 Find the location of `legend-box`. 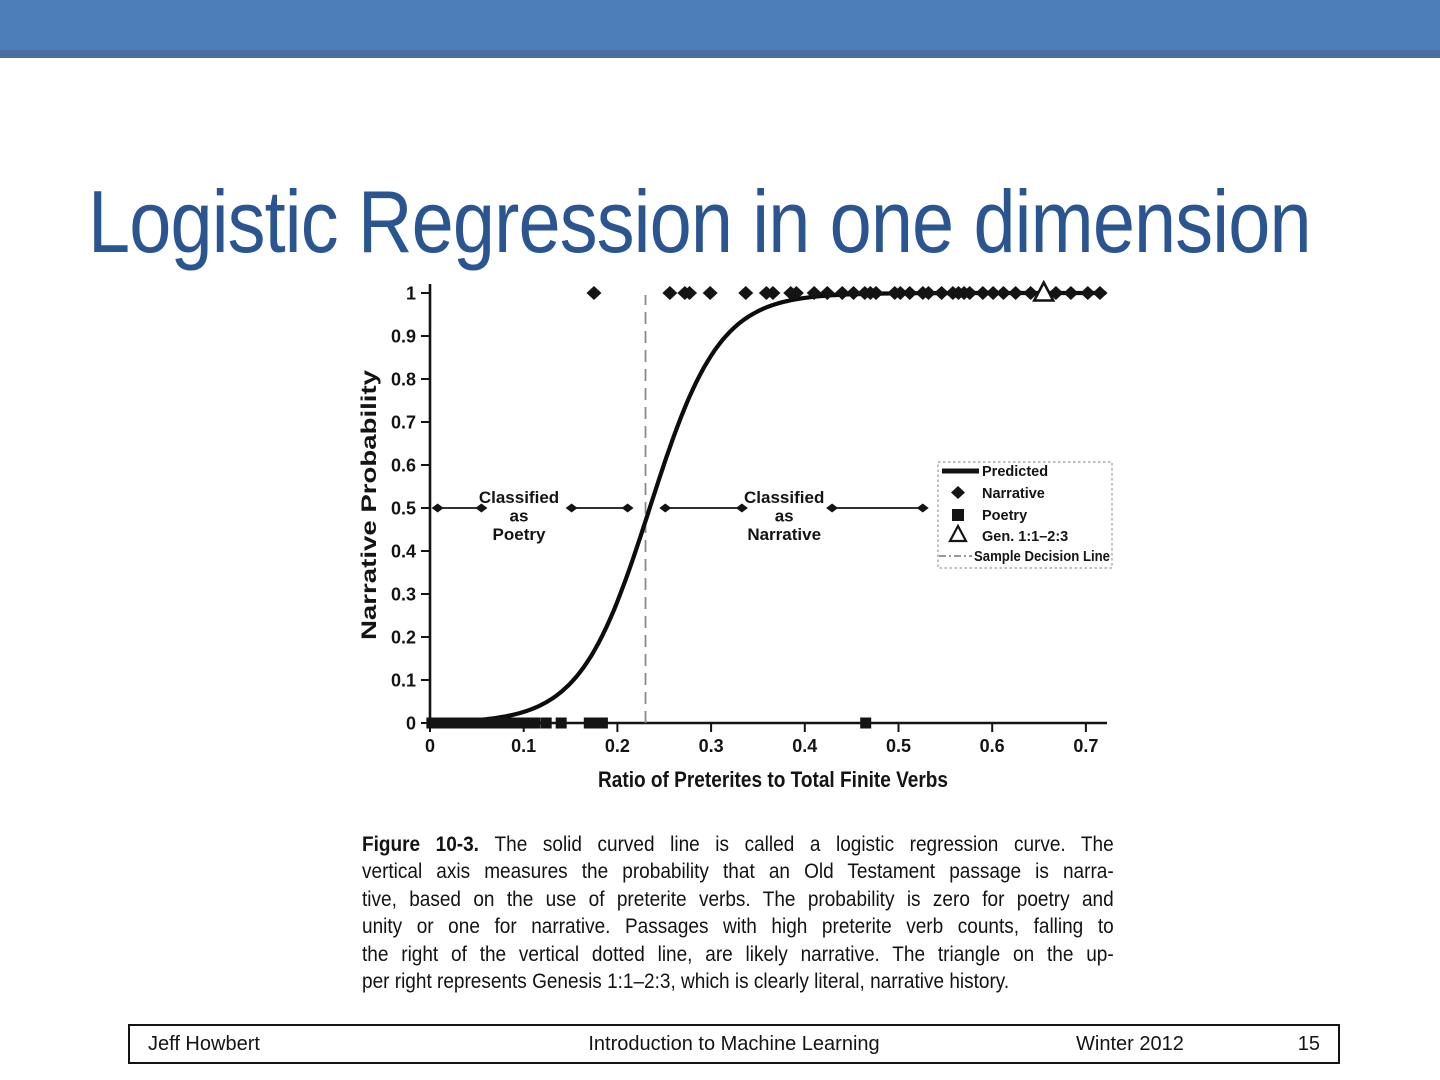

legend-box is located at coordinates (1025, 515).